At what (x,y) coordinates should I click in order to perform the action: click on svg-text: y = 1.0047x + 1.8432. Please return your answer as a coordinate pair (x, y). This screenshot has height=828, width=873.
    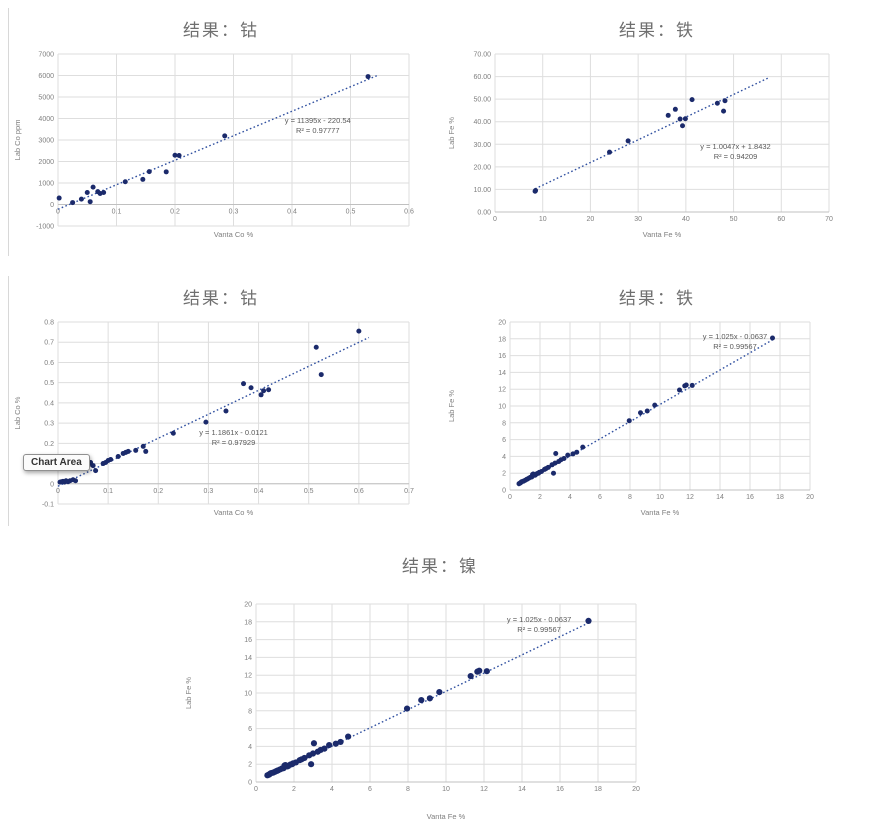
    Looking at the image, I should click on (735, 146).